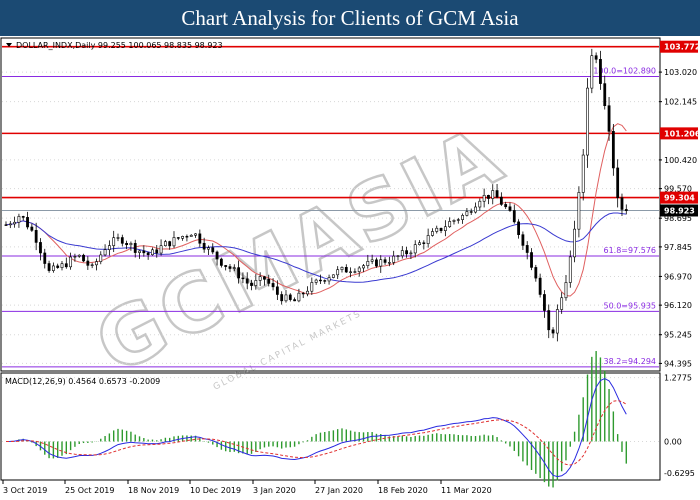 Image resolution: width=700 pixels, height=500 pixels. Describe the element at coordinates (274, 490) in the screenshot. I see `x-tick-label: 3 Jan 2020` at that location.